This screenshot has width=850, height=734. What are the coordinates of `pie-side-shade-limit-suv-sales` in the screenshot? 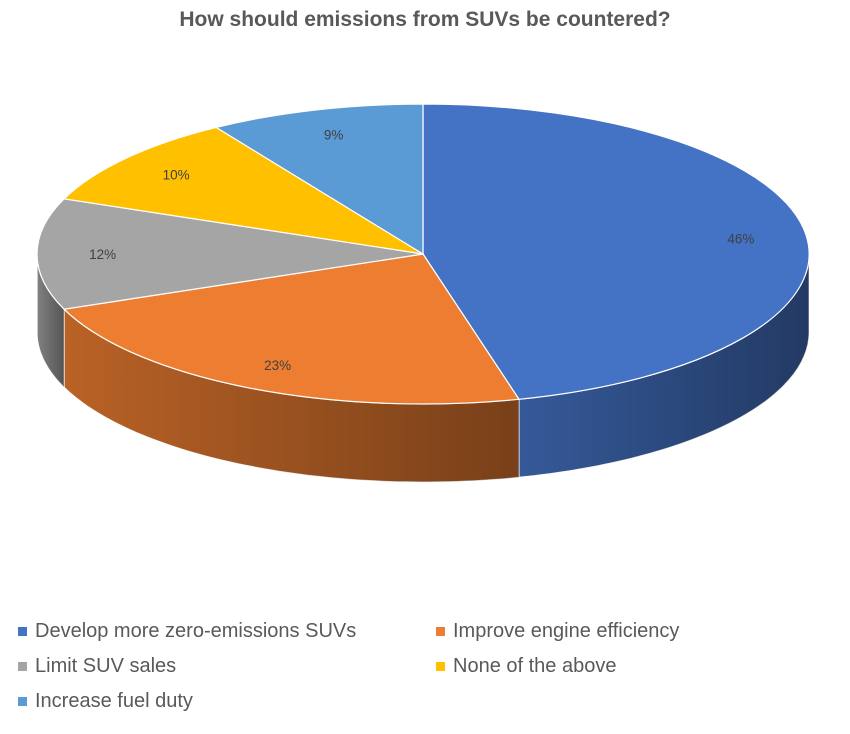 It's located at (51, 322).